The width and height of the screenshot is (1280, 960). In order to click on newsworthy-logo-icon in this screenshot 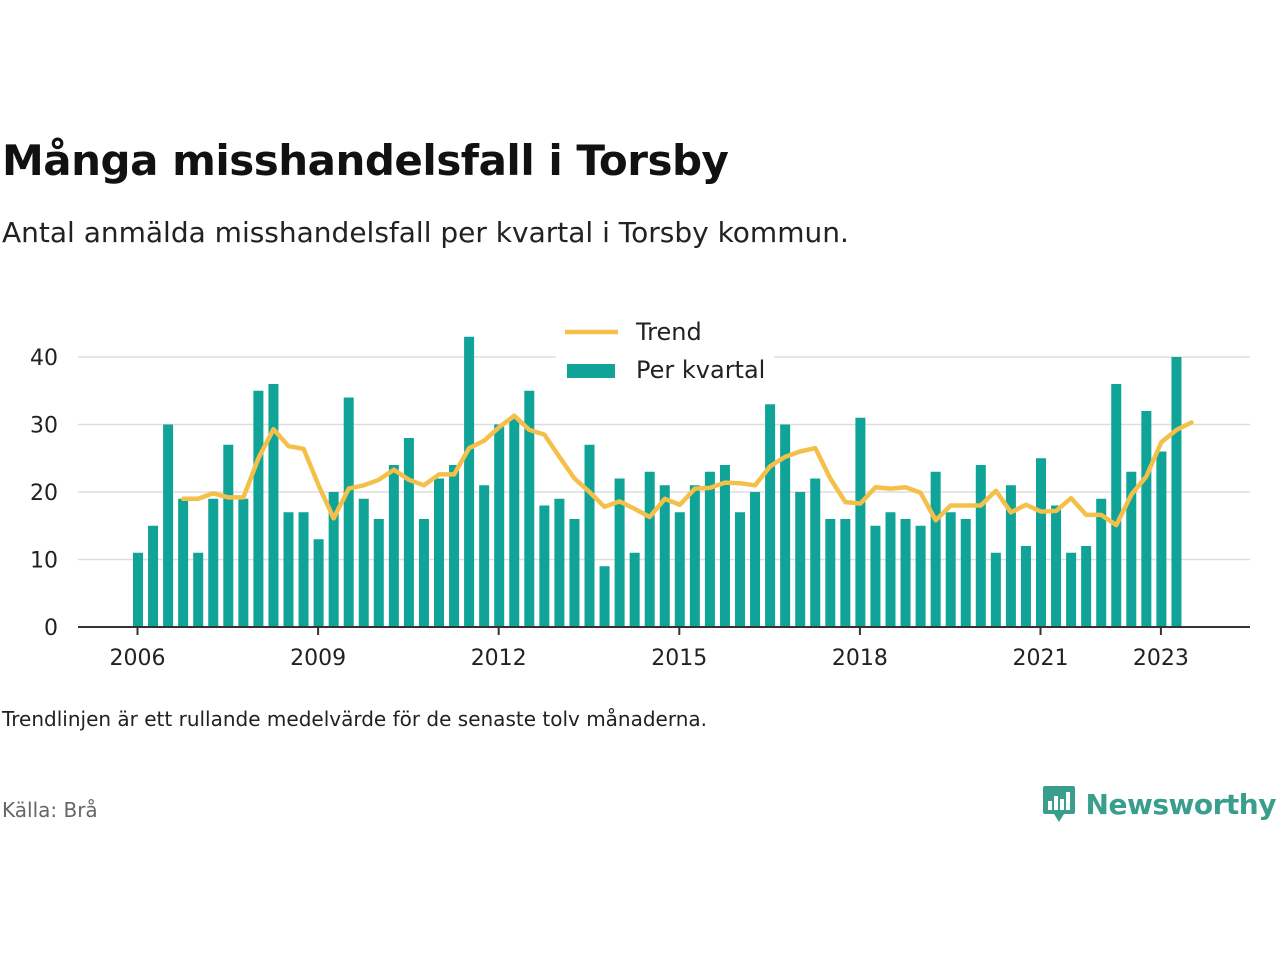, I will do `click(1058, 804)`.